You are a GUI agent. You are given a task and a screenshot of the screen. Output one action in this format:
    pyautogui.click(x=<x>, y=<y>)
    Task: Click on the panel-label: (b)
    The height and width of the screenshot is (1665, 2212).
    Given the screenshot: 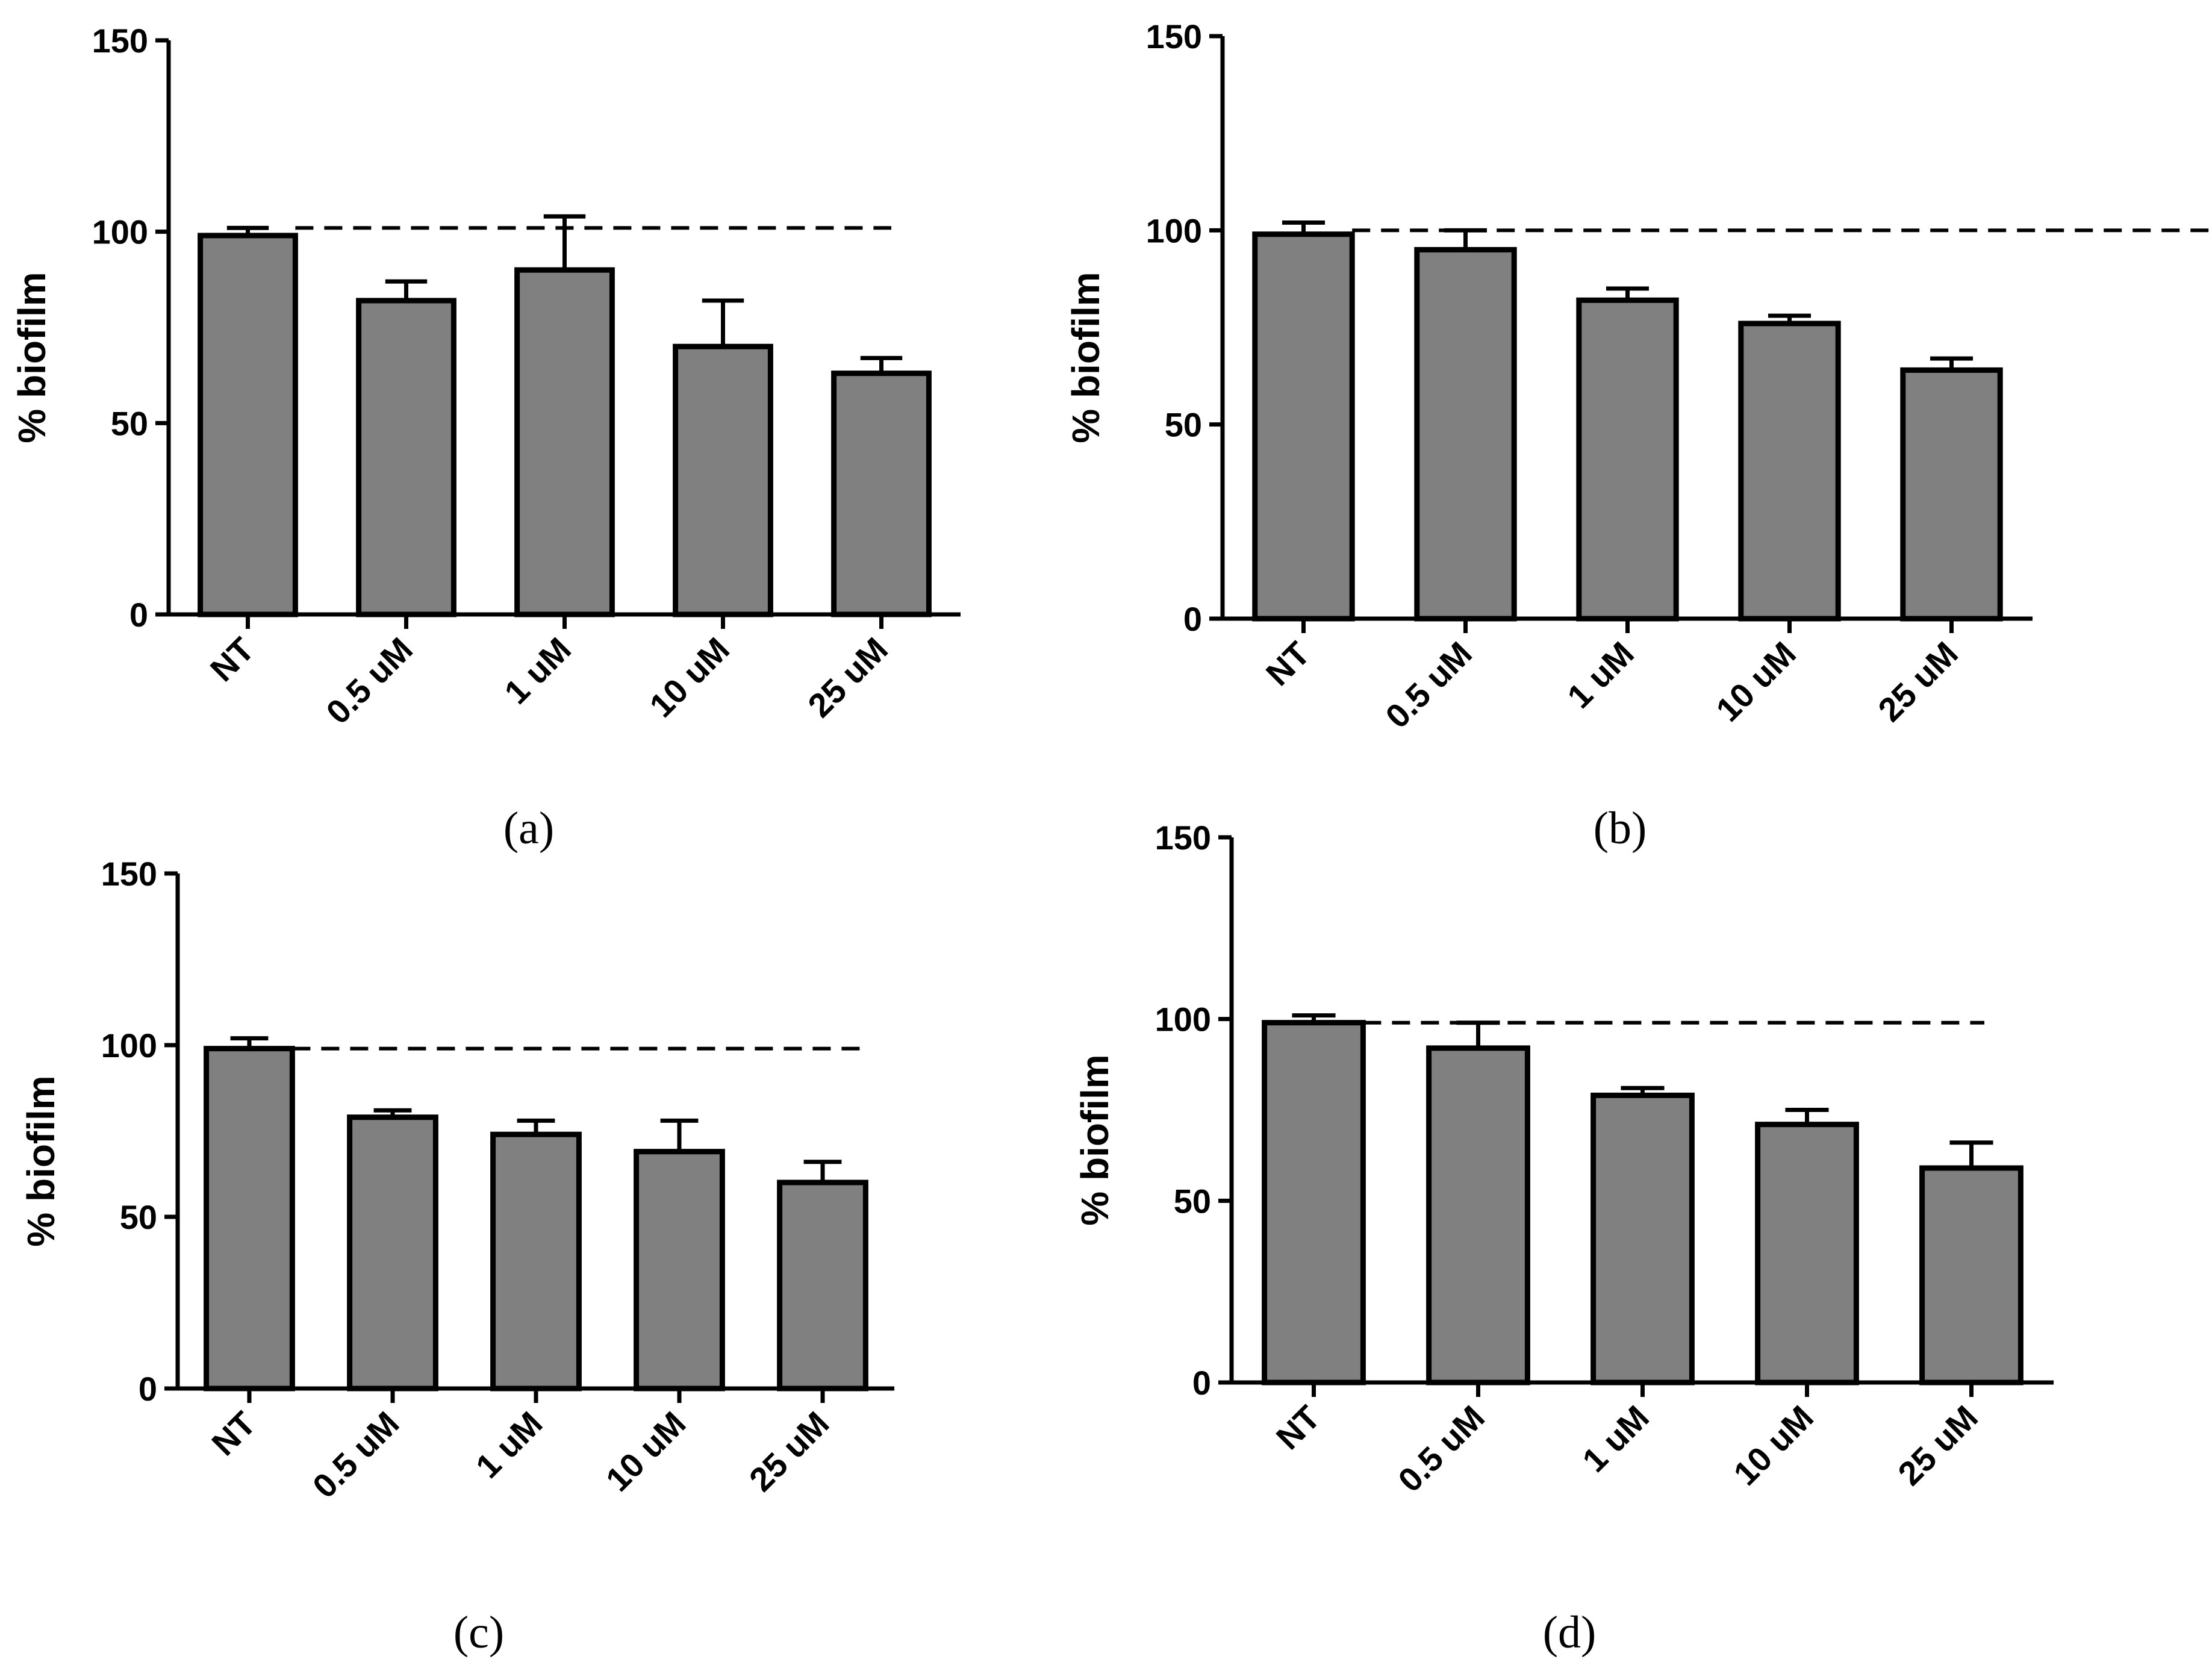 What is the action you would take?
    pyautogui.click(x=1620, y=828)
    